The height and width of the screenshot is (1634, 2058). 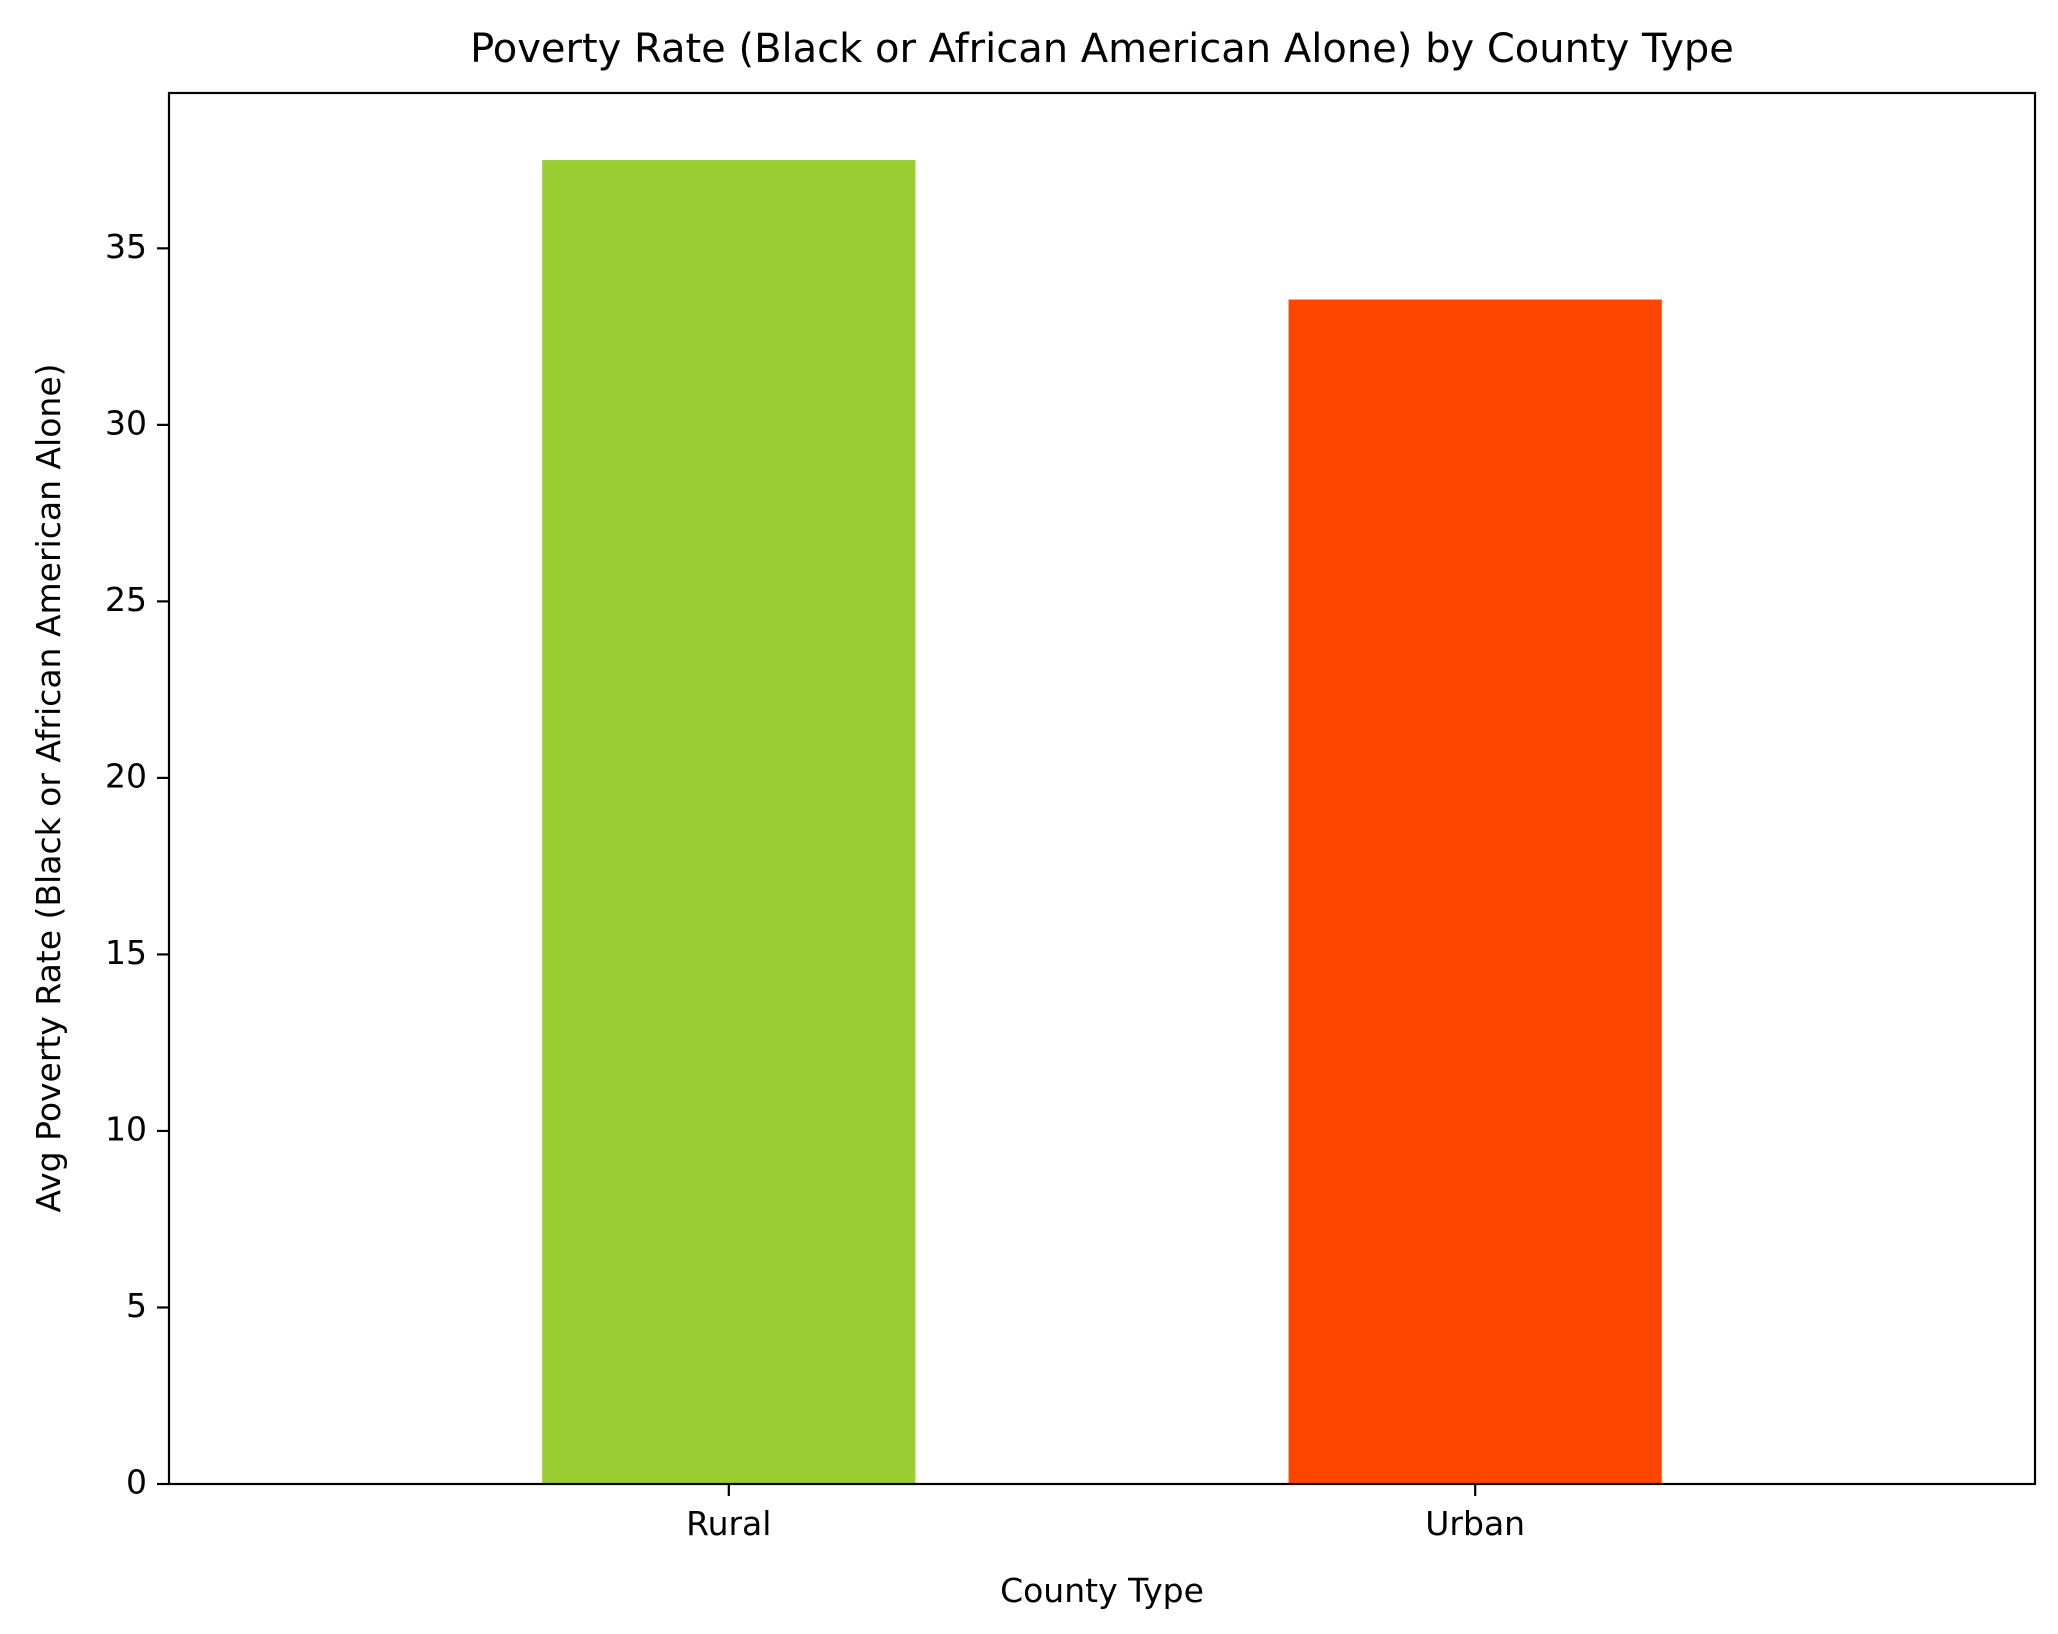 What do you see at coordinates (729, 822) in the screenshot?
I see `bar-rural` at bounding box center [729, 822].